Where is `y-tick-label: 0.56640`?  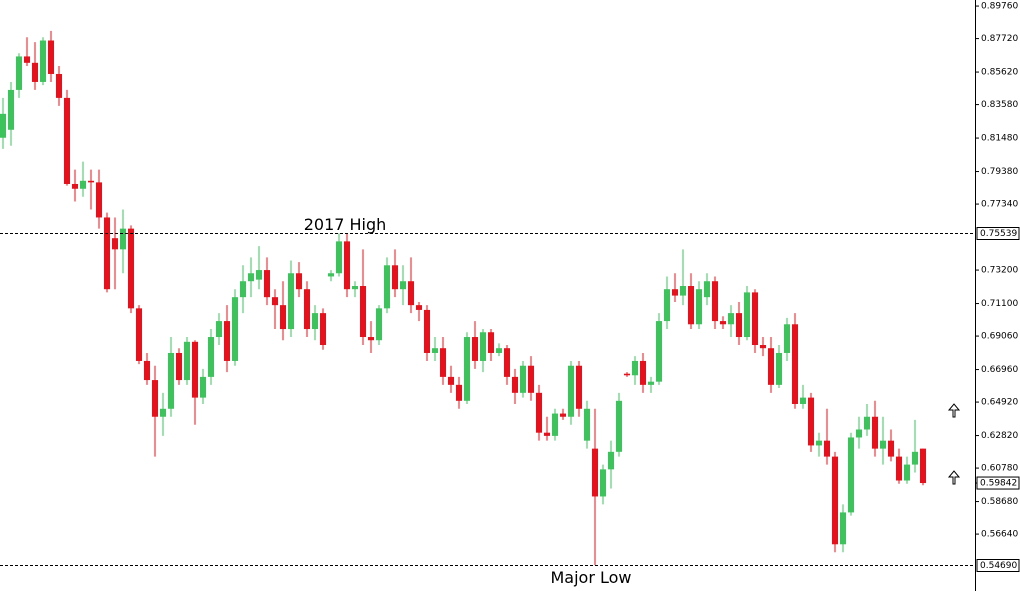
y-tick-label: 0.56640 is located at coordinates (999, 535).